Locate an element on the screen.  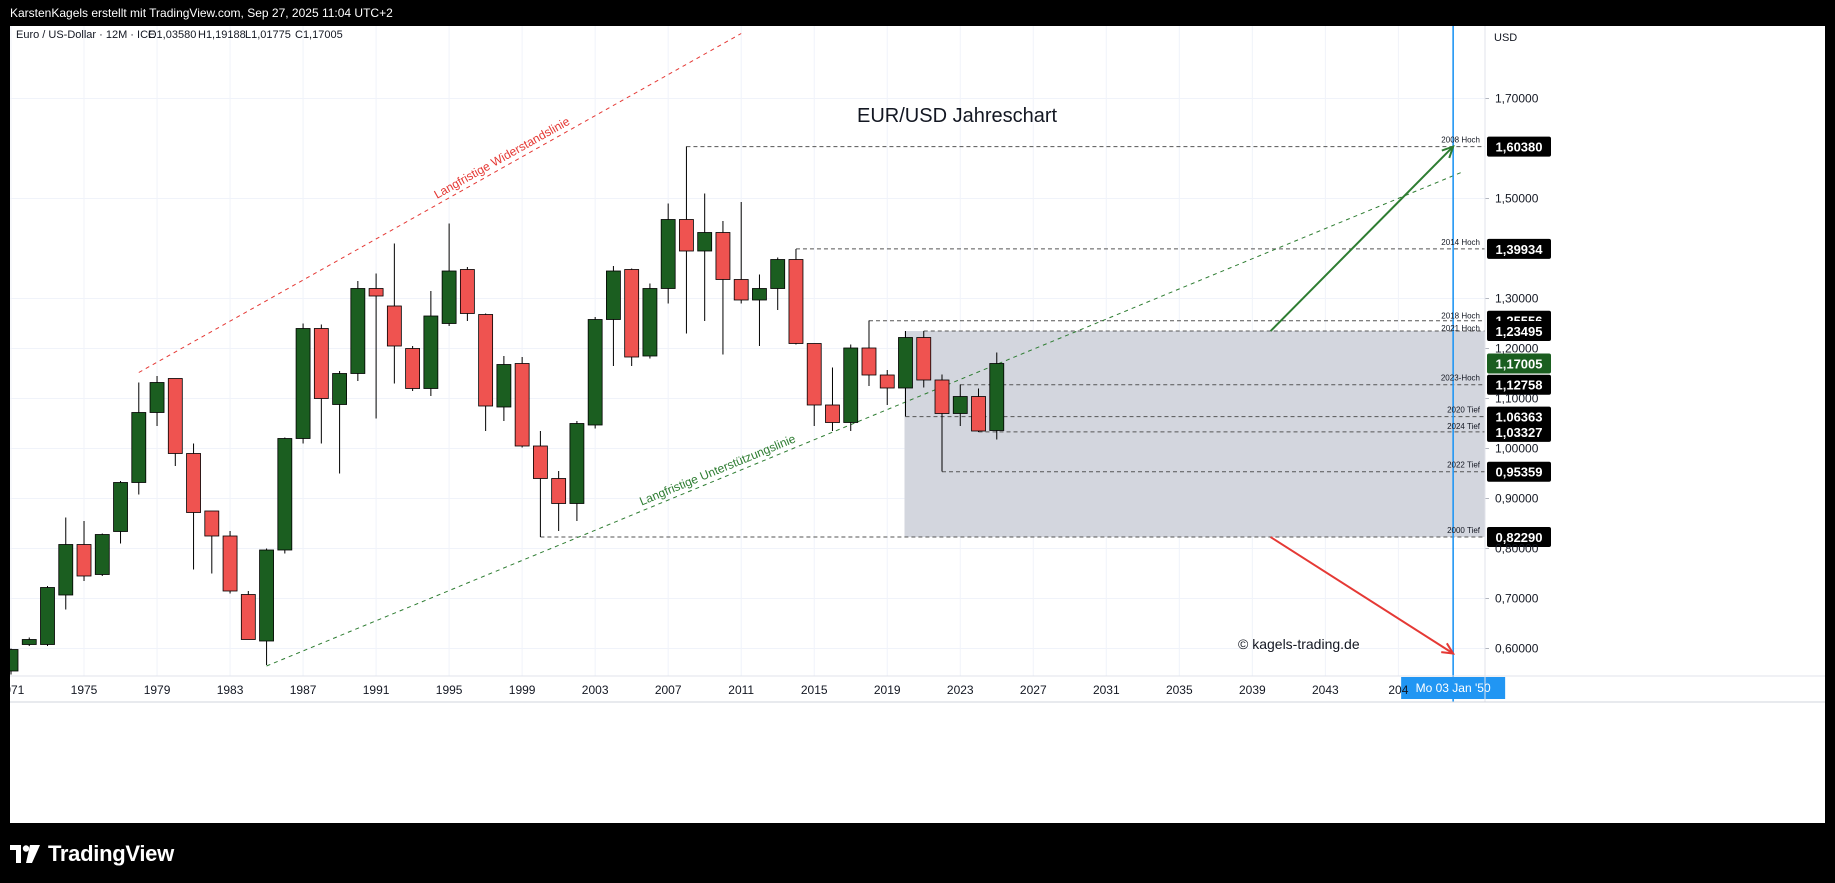
candle-2015 is located at coordinates (814, 385).